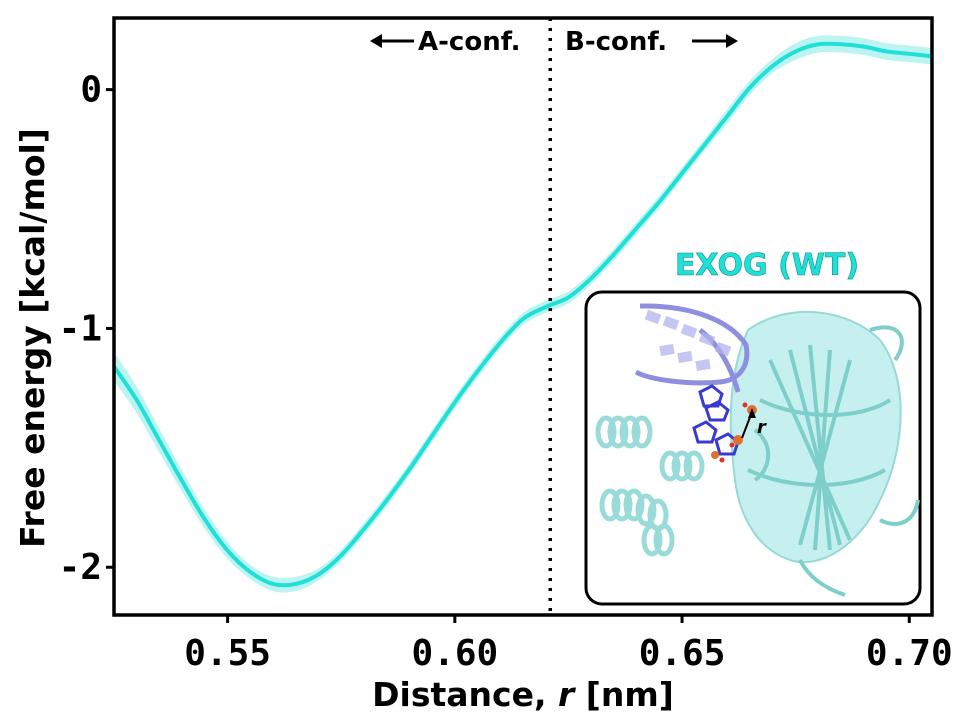 This screenshot has width=958, height=713. Describe the element at coordinates (91, 90) in the screenshot. I see `y-tick-label: 0` at that location.